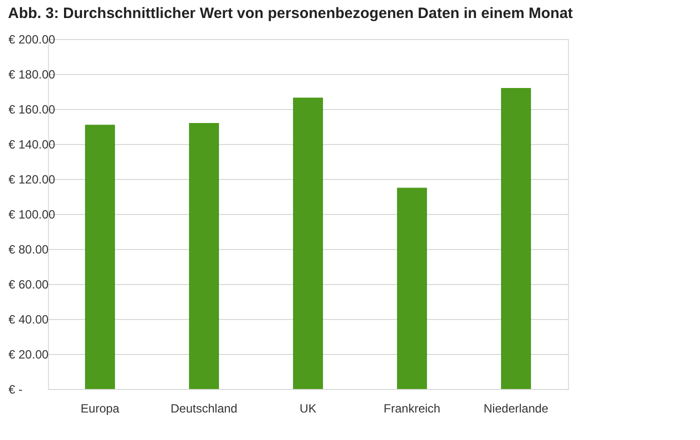  Describe the element at coordinates (308, 409) in the screenshot. I see `x-tick-label: UK` at that location.